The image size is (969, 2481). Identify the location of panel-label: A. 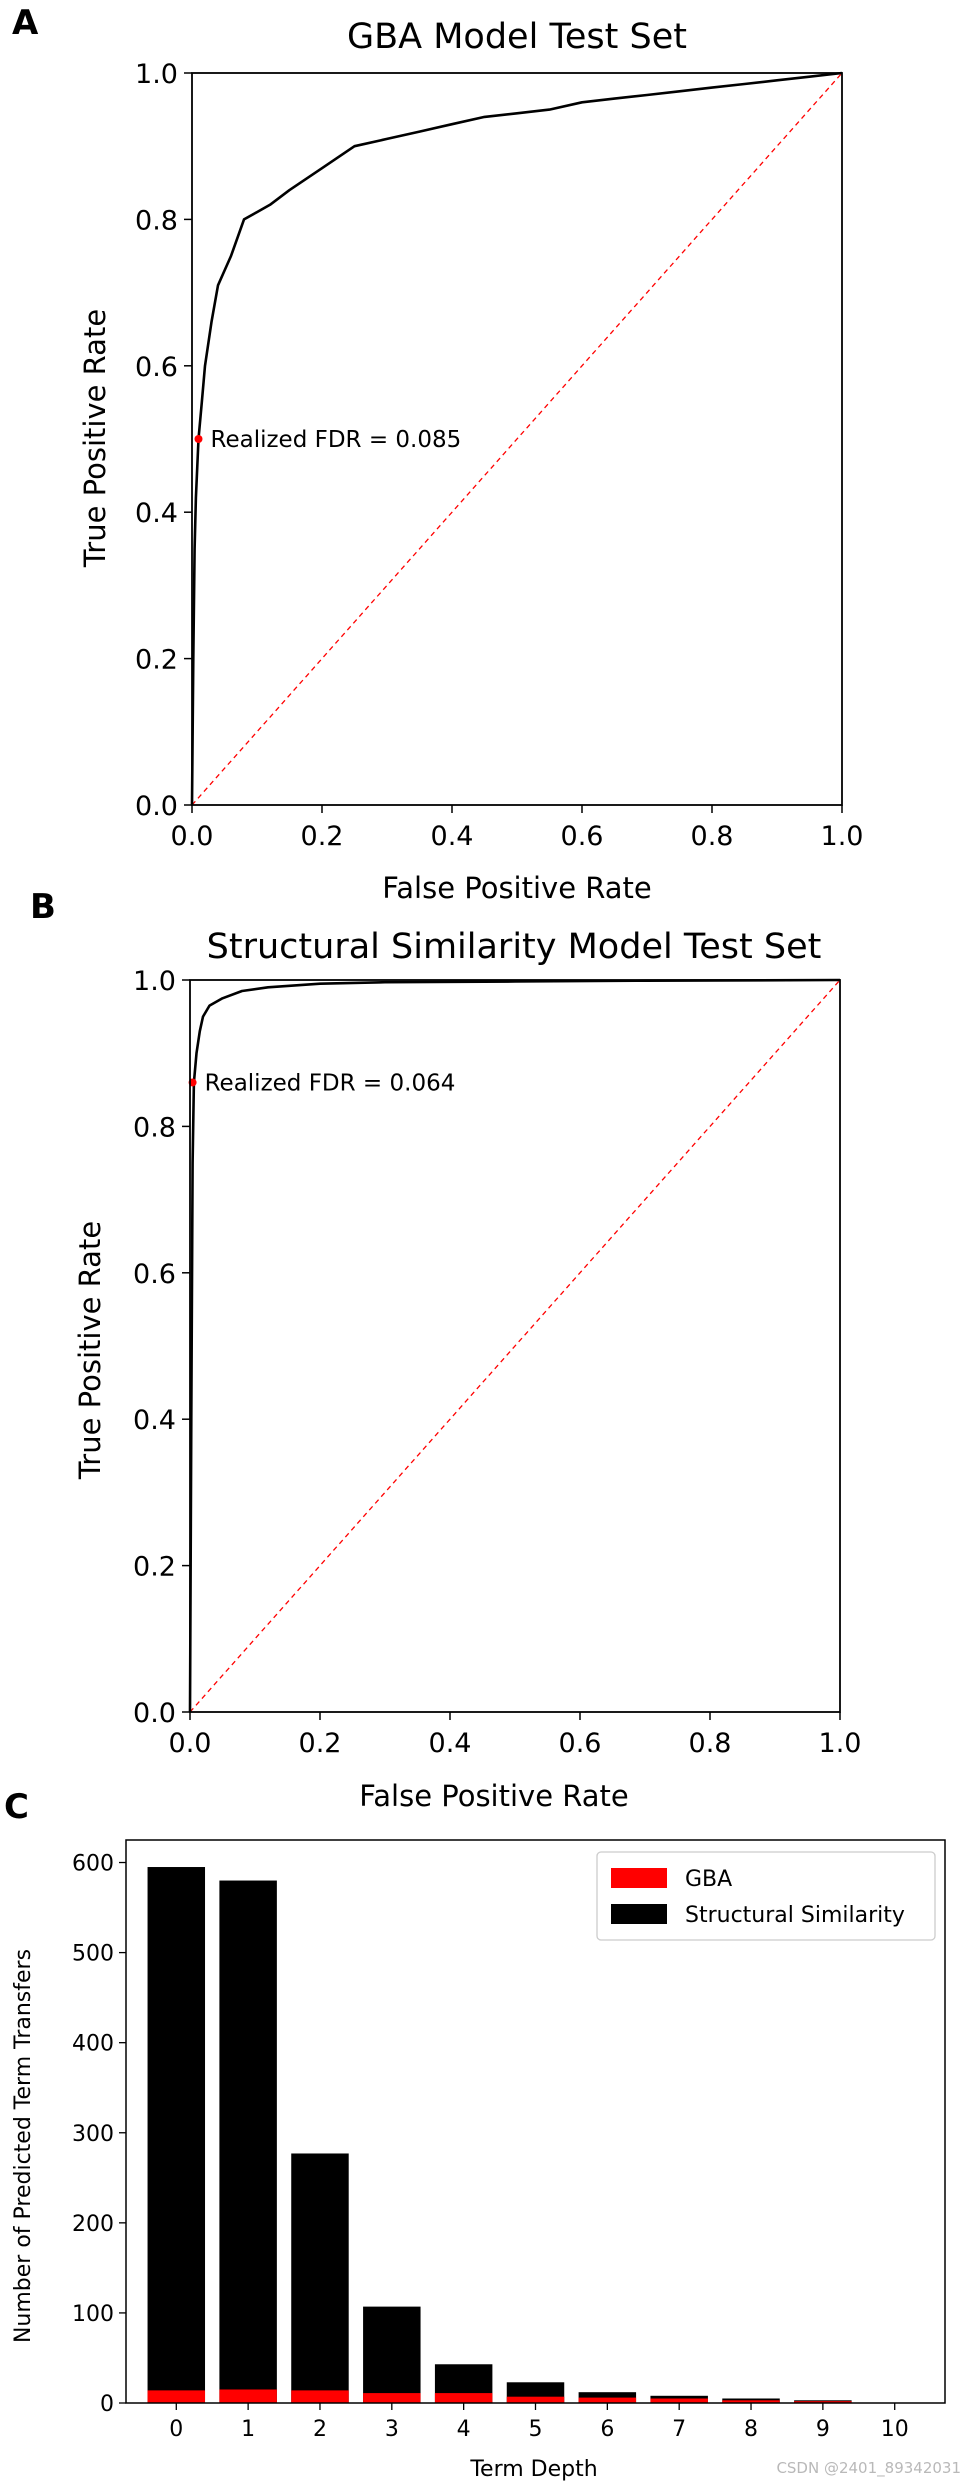
(25, 23).